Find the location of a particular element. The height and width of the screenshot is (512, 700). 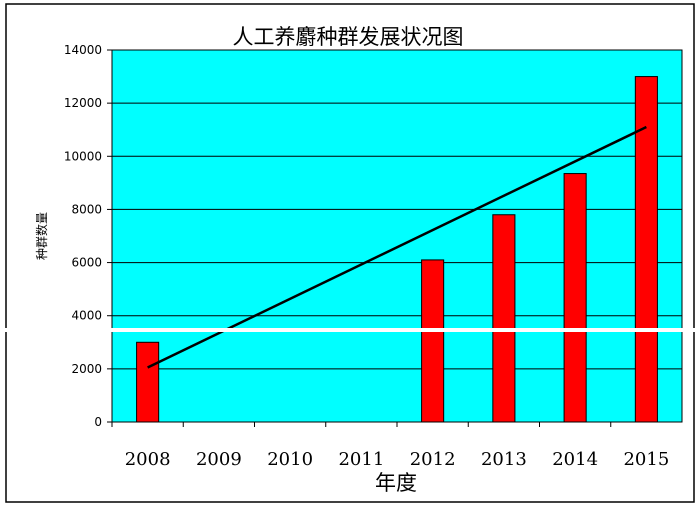

x-tick-label: 2008 is located at coordinates (148, 459).